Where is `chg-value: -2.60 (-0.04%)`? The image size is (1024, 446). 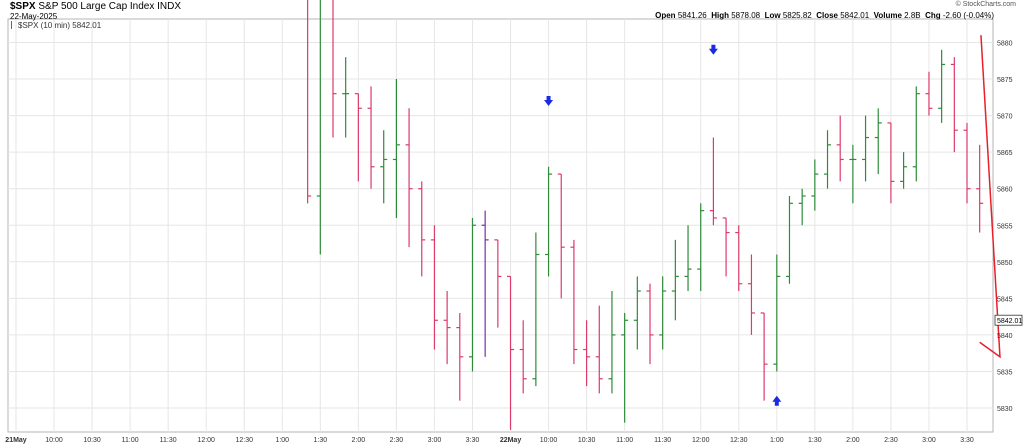 chg-value: -2.60 (-0.04%) is located at coordinates (968, 15).